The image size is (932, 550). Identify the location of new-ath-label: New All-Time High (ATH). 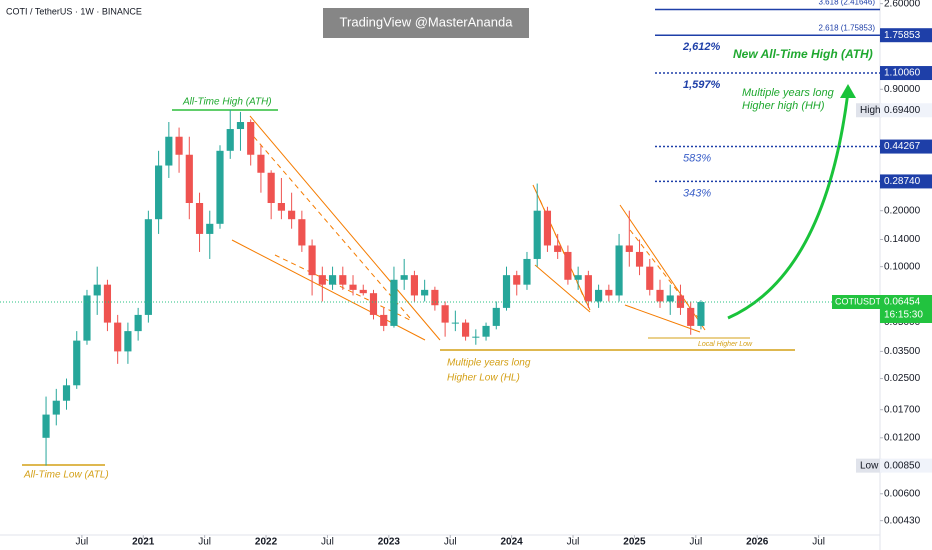
(803, 54).